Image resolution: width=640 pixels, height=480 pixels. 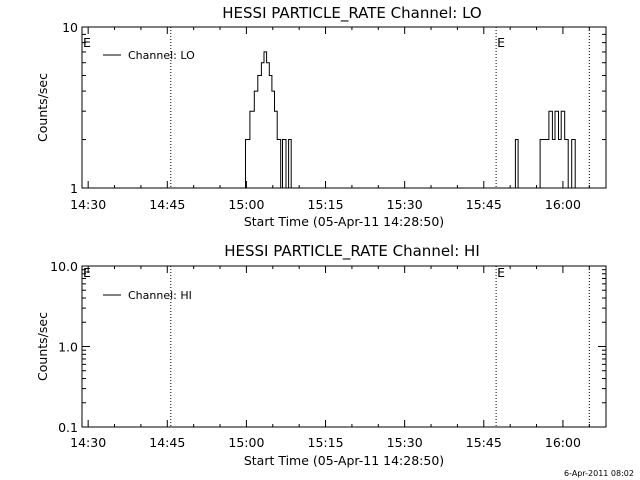 I want to click on series-line, so click(x=410, y=120).